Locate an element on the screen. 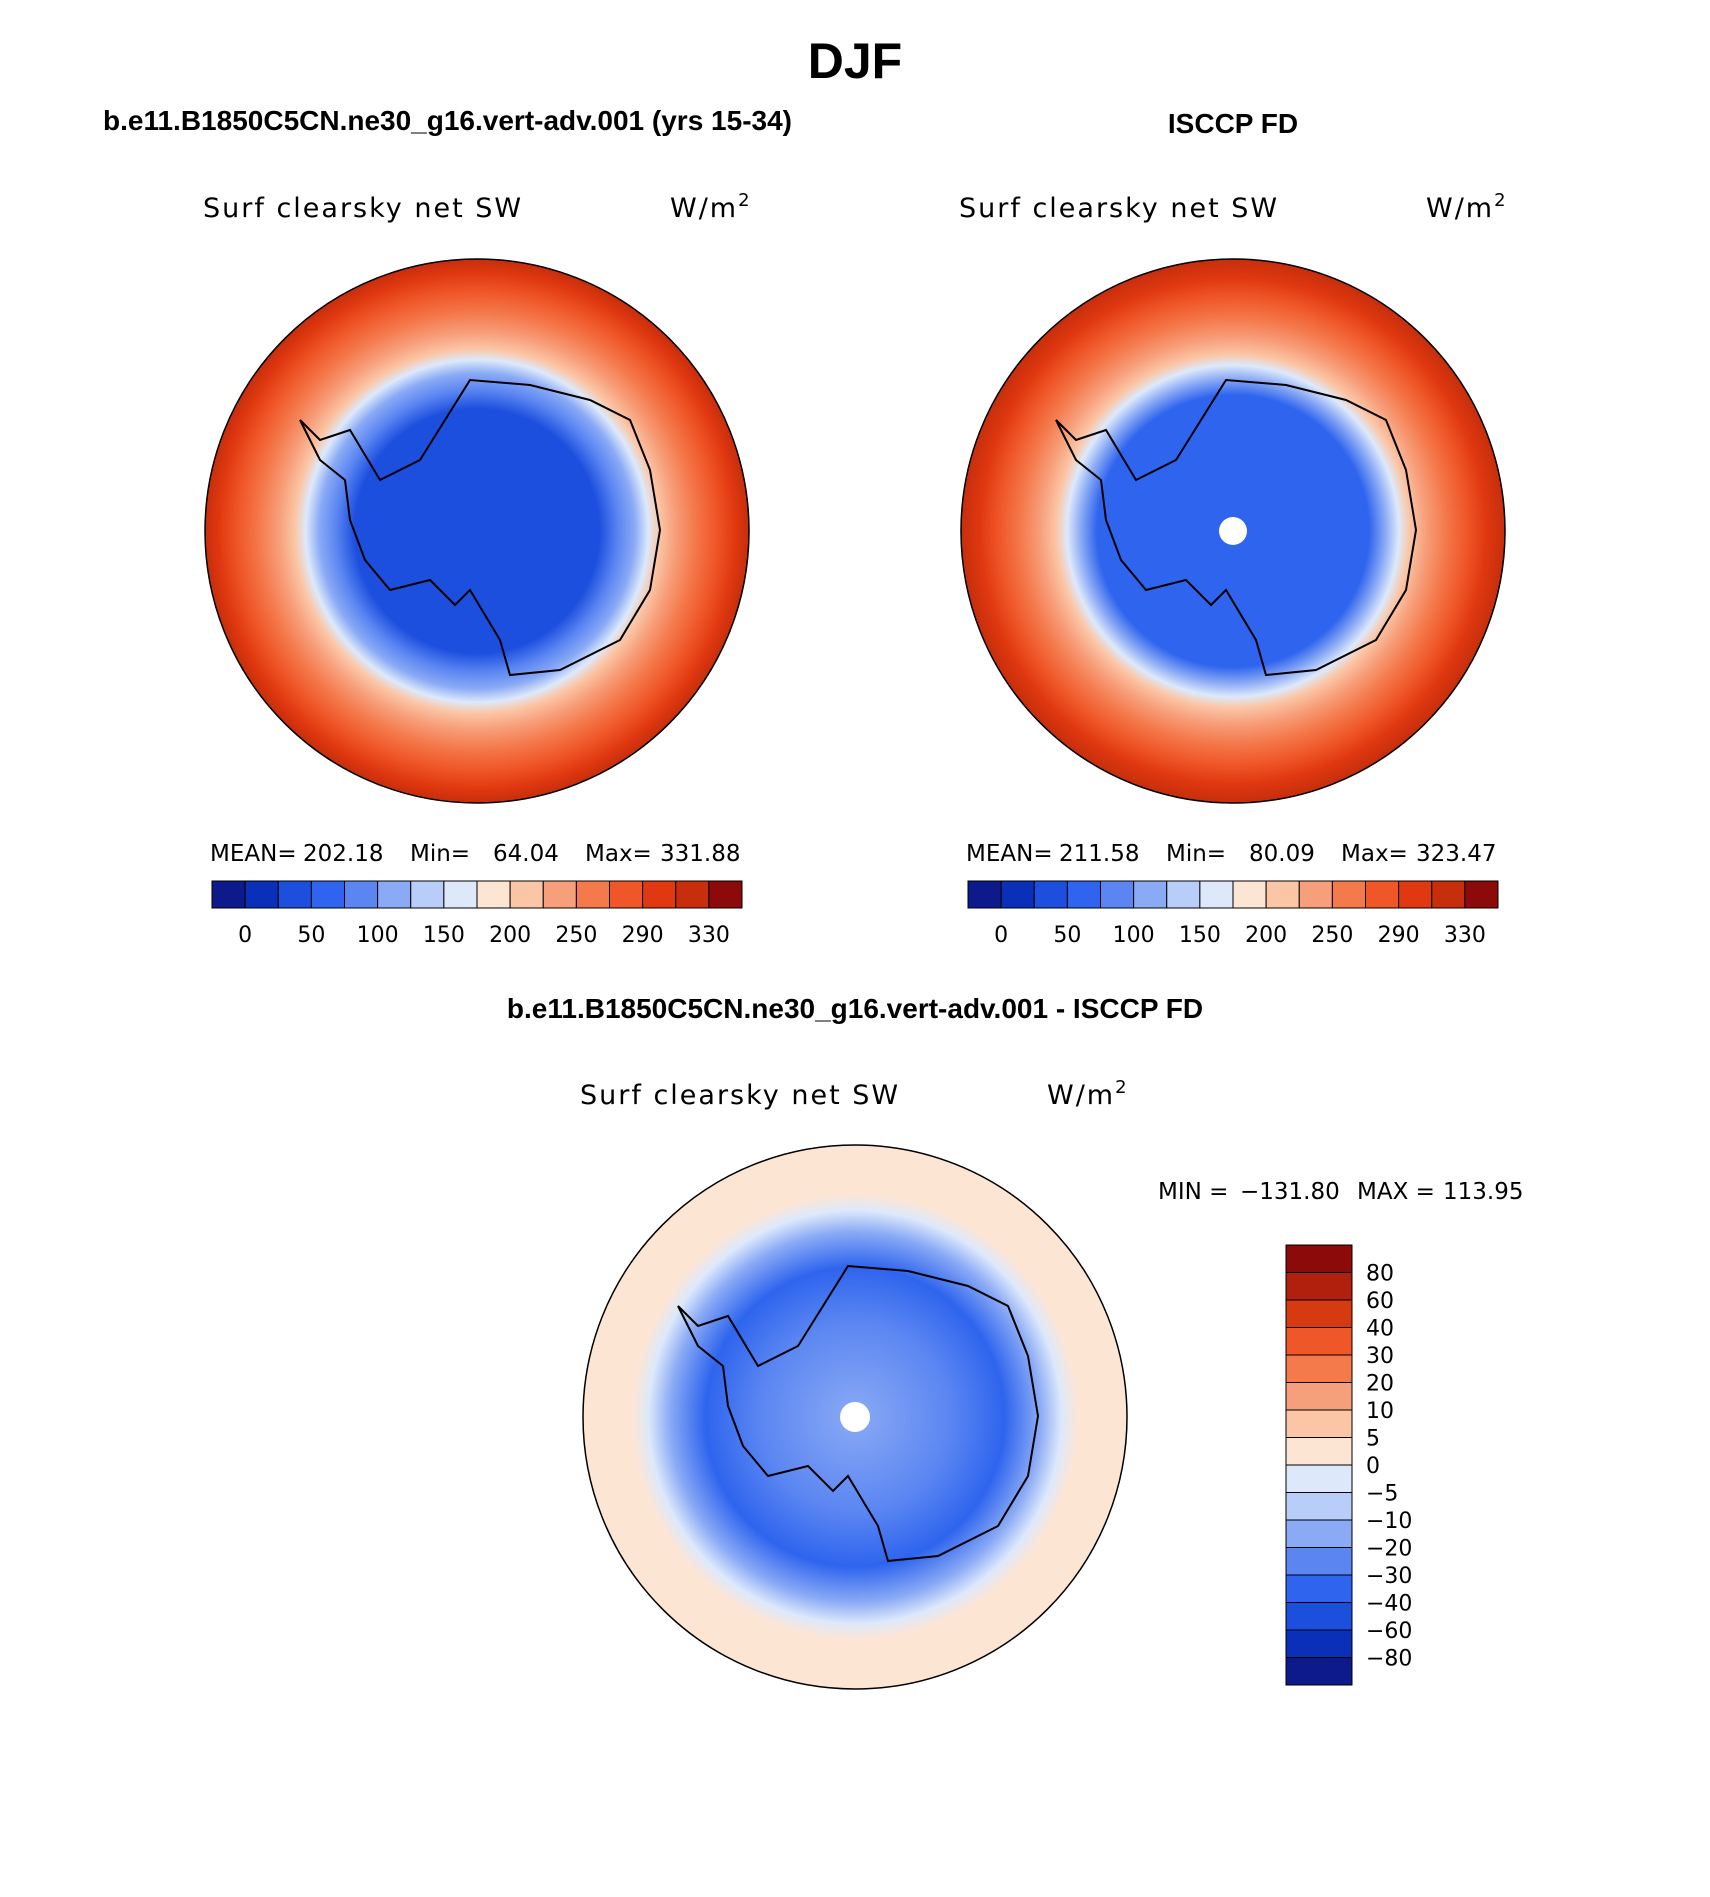  panel-model-max: 331.88 is located at coordinates (700, 854).